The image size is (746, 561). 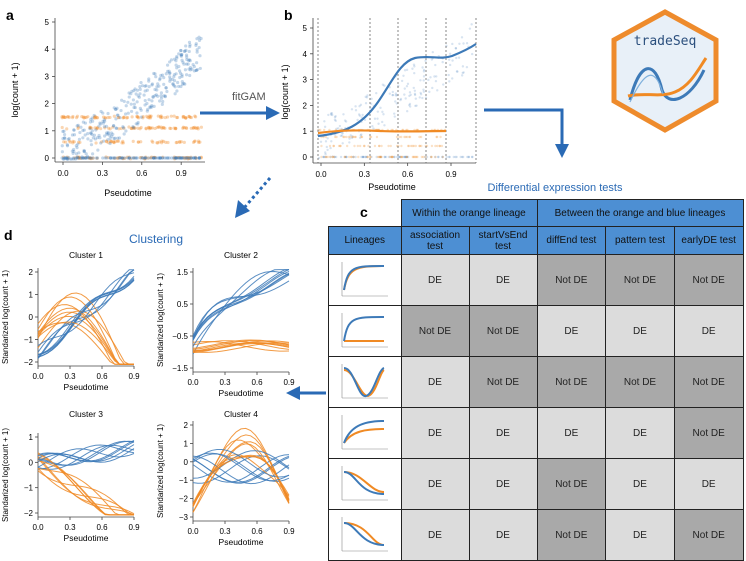 What do you see at coordinates (47, 76) in the screenshot?
I see `panel-a-ytick: 3` at bounding box center [47, 76].